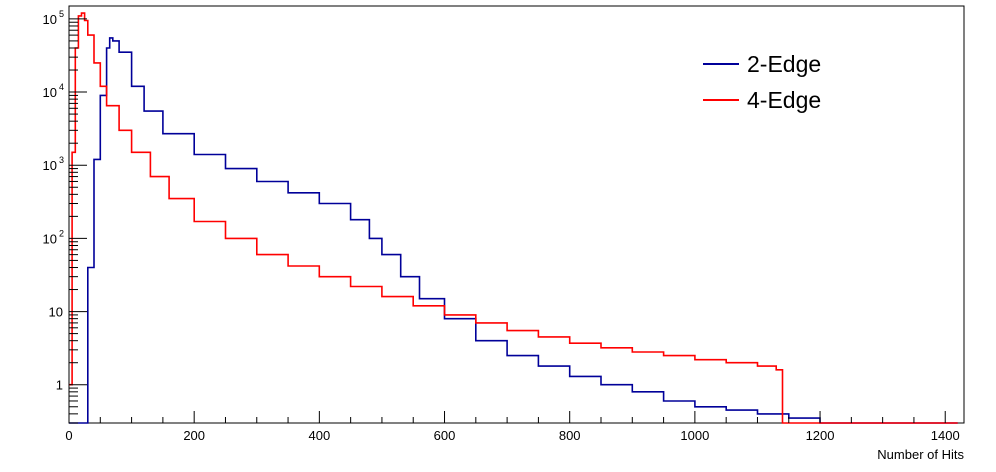 This screenshot has height=472, width=996. What do you see at coordinates (920, 454) in the screenshot?
I see `x-axis-title: Number of Hits` at bounding box center [920, 454].